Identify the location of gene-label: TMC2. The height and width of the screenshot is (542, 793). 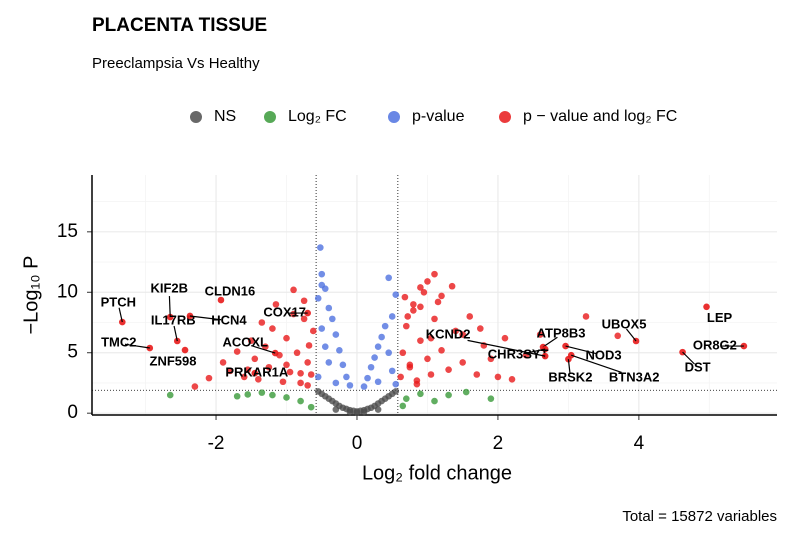
(118, 341).